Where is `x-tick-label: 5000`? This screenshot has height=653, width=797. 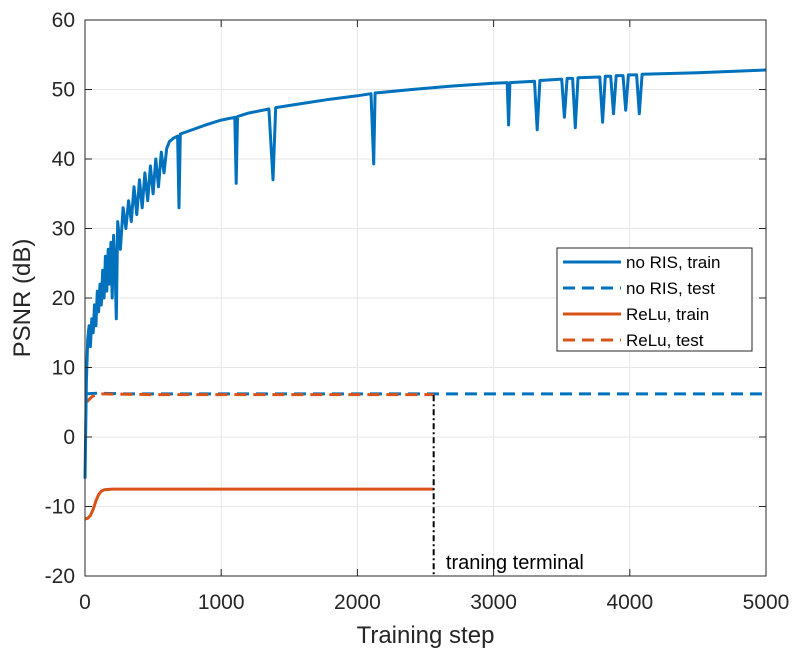 x-tick-label: 5000 is located at coordinates (766, 602).